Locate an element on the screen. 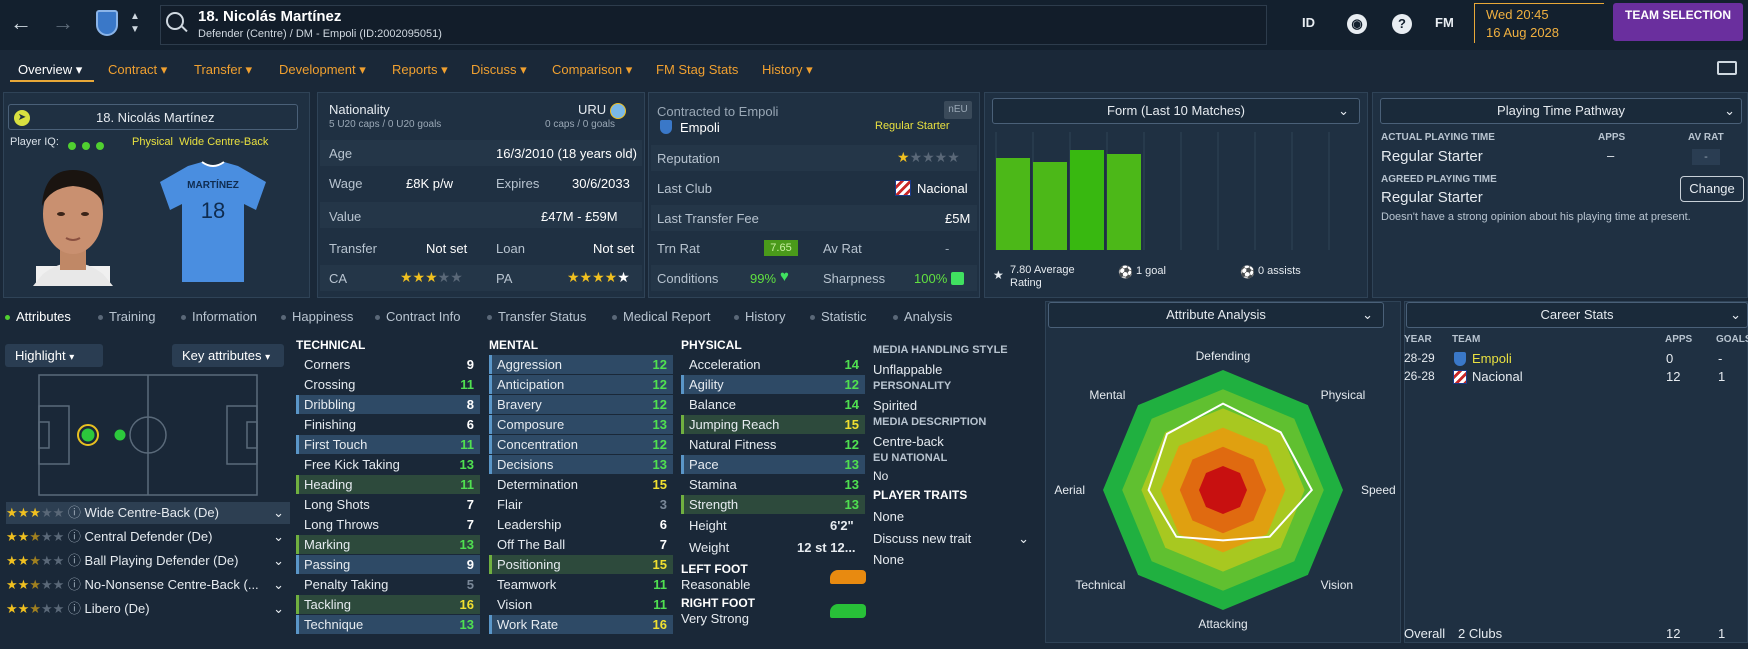 This screenshot has height=649, width=1748. help-icon: ? is located at coordinates (1402, 24).